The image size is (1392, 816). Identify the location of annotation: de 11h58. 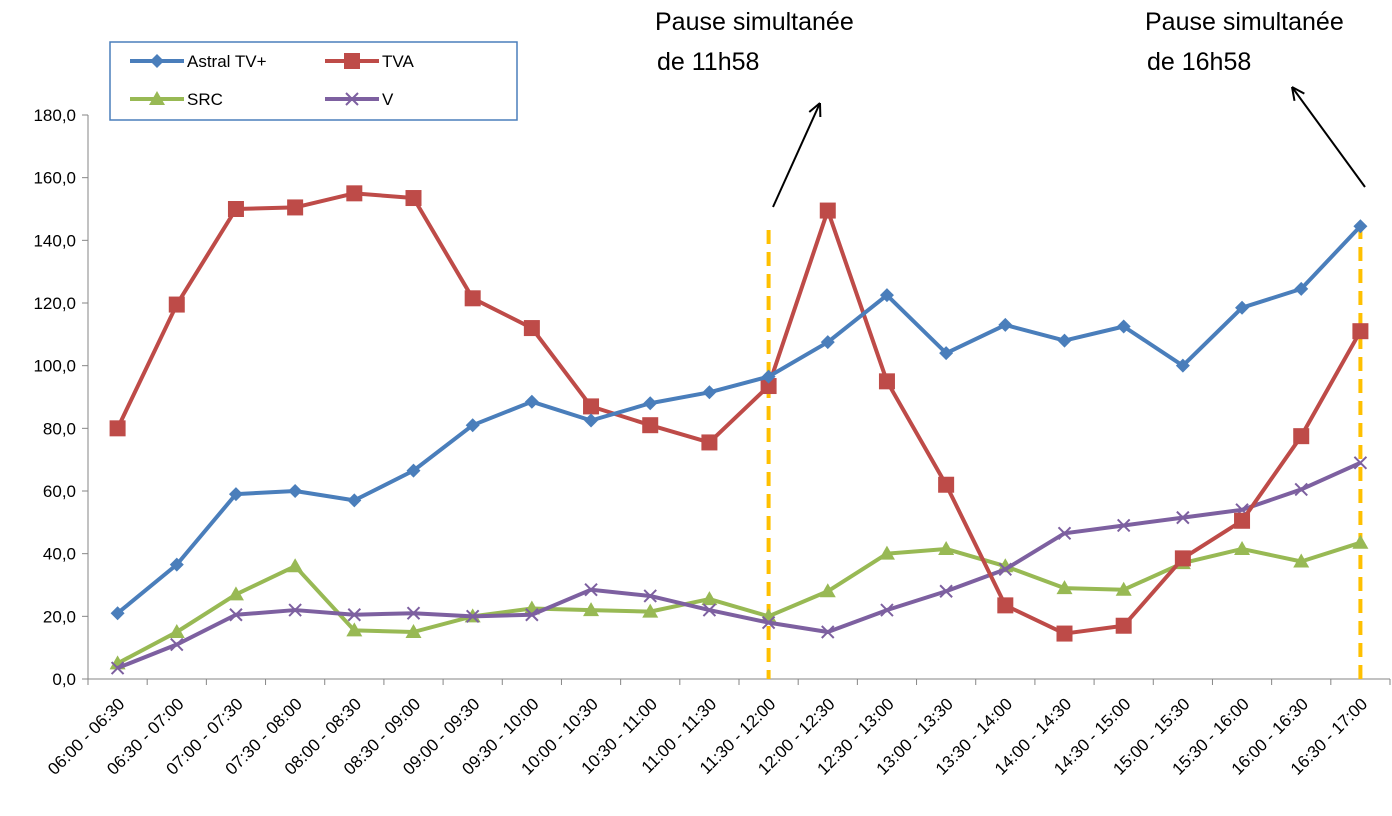
(708, 62).